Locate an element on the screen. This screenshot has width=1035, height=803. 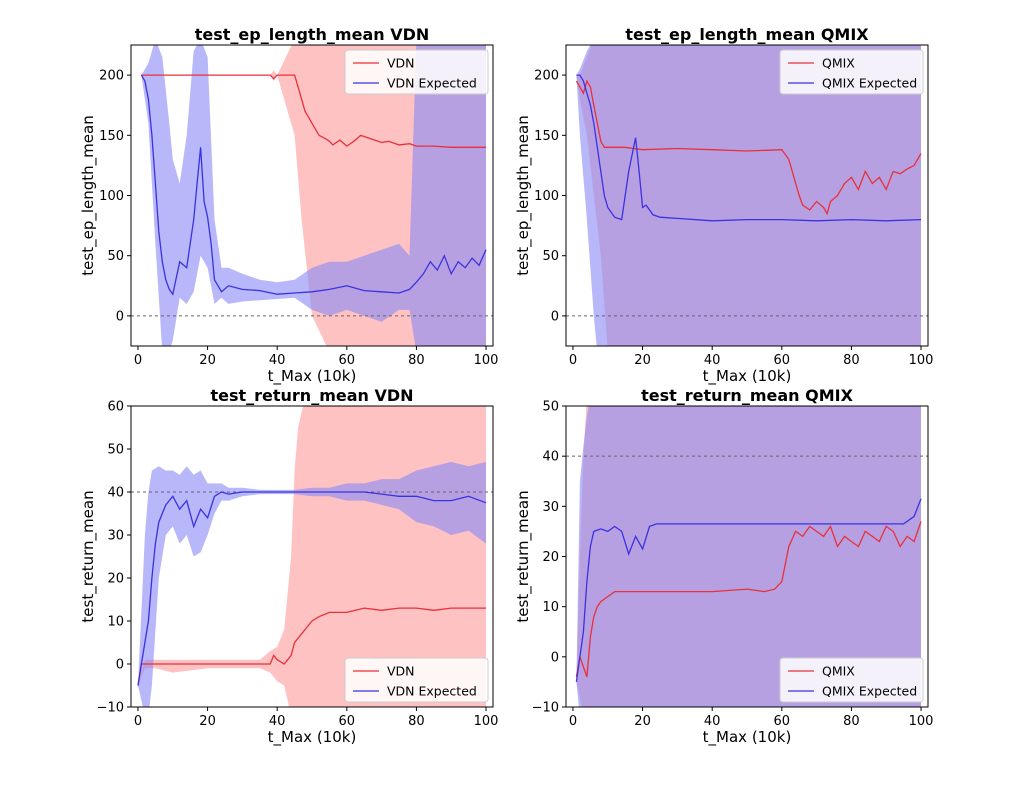
chart-title: test_ep_length_mean QMIX is located at coordinates (747, 34).